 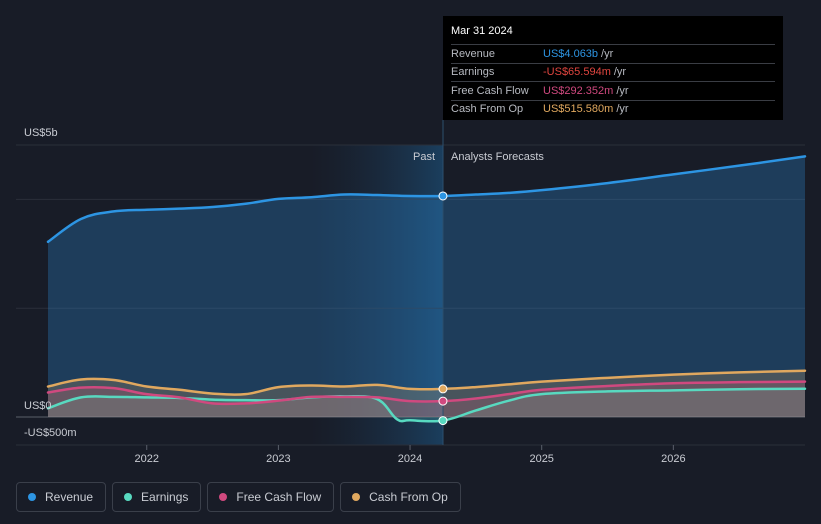 I want to click on legend-label: Revenue, so click(x=69, y=497).